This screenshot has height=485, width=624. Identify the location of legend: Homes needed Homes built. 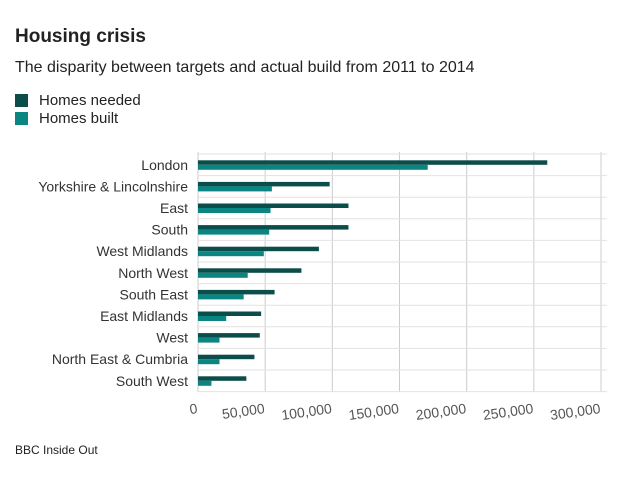
(78, 109).